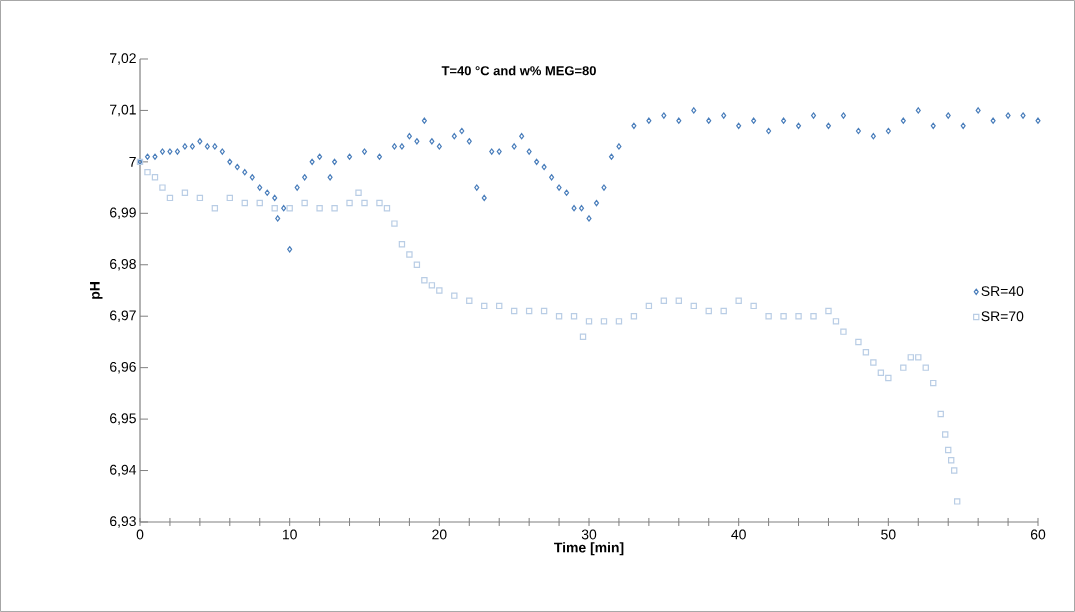 This screenshot has height=612, width=1075. Describe the element at coordinates (132, 162) in the screenshot. I see `y-tick-label: 7` at that location.